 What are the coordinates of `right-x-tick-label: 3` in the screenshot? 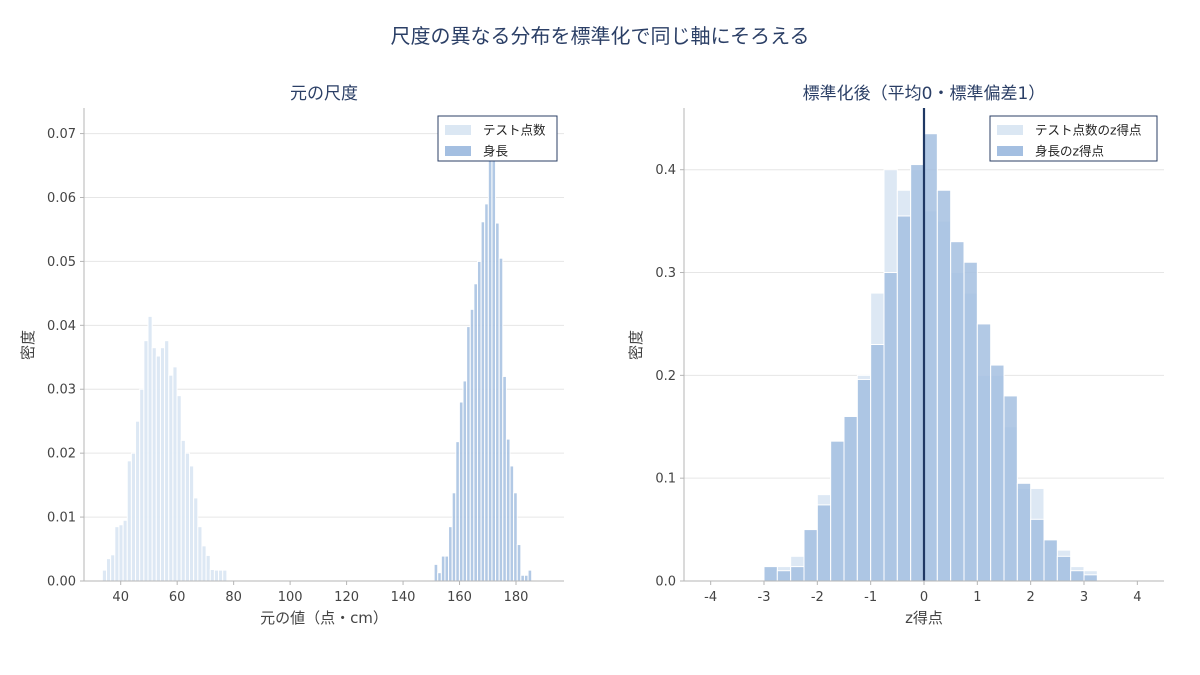 It's located at (1084, 597).